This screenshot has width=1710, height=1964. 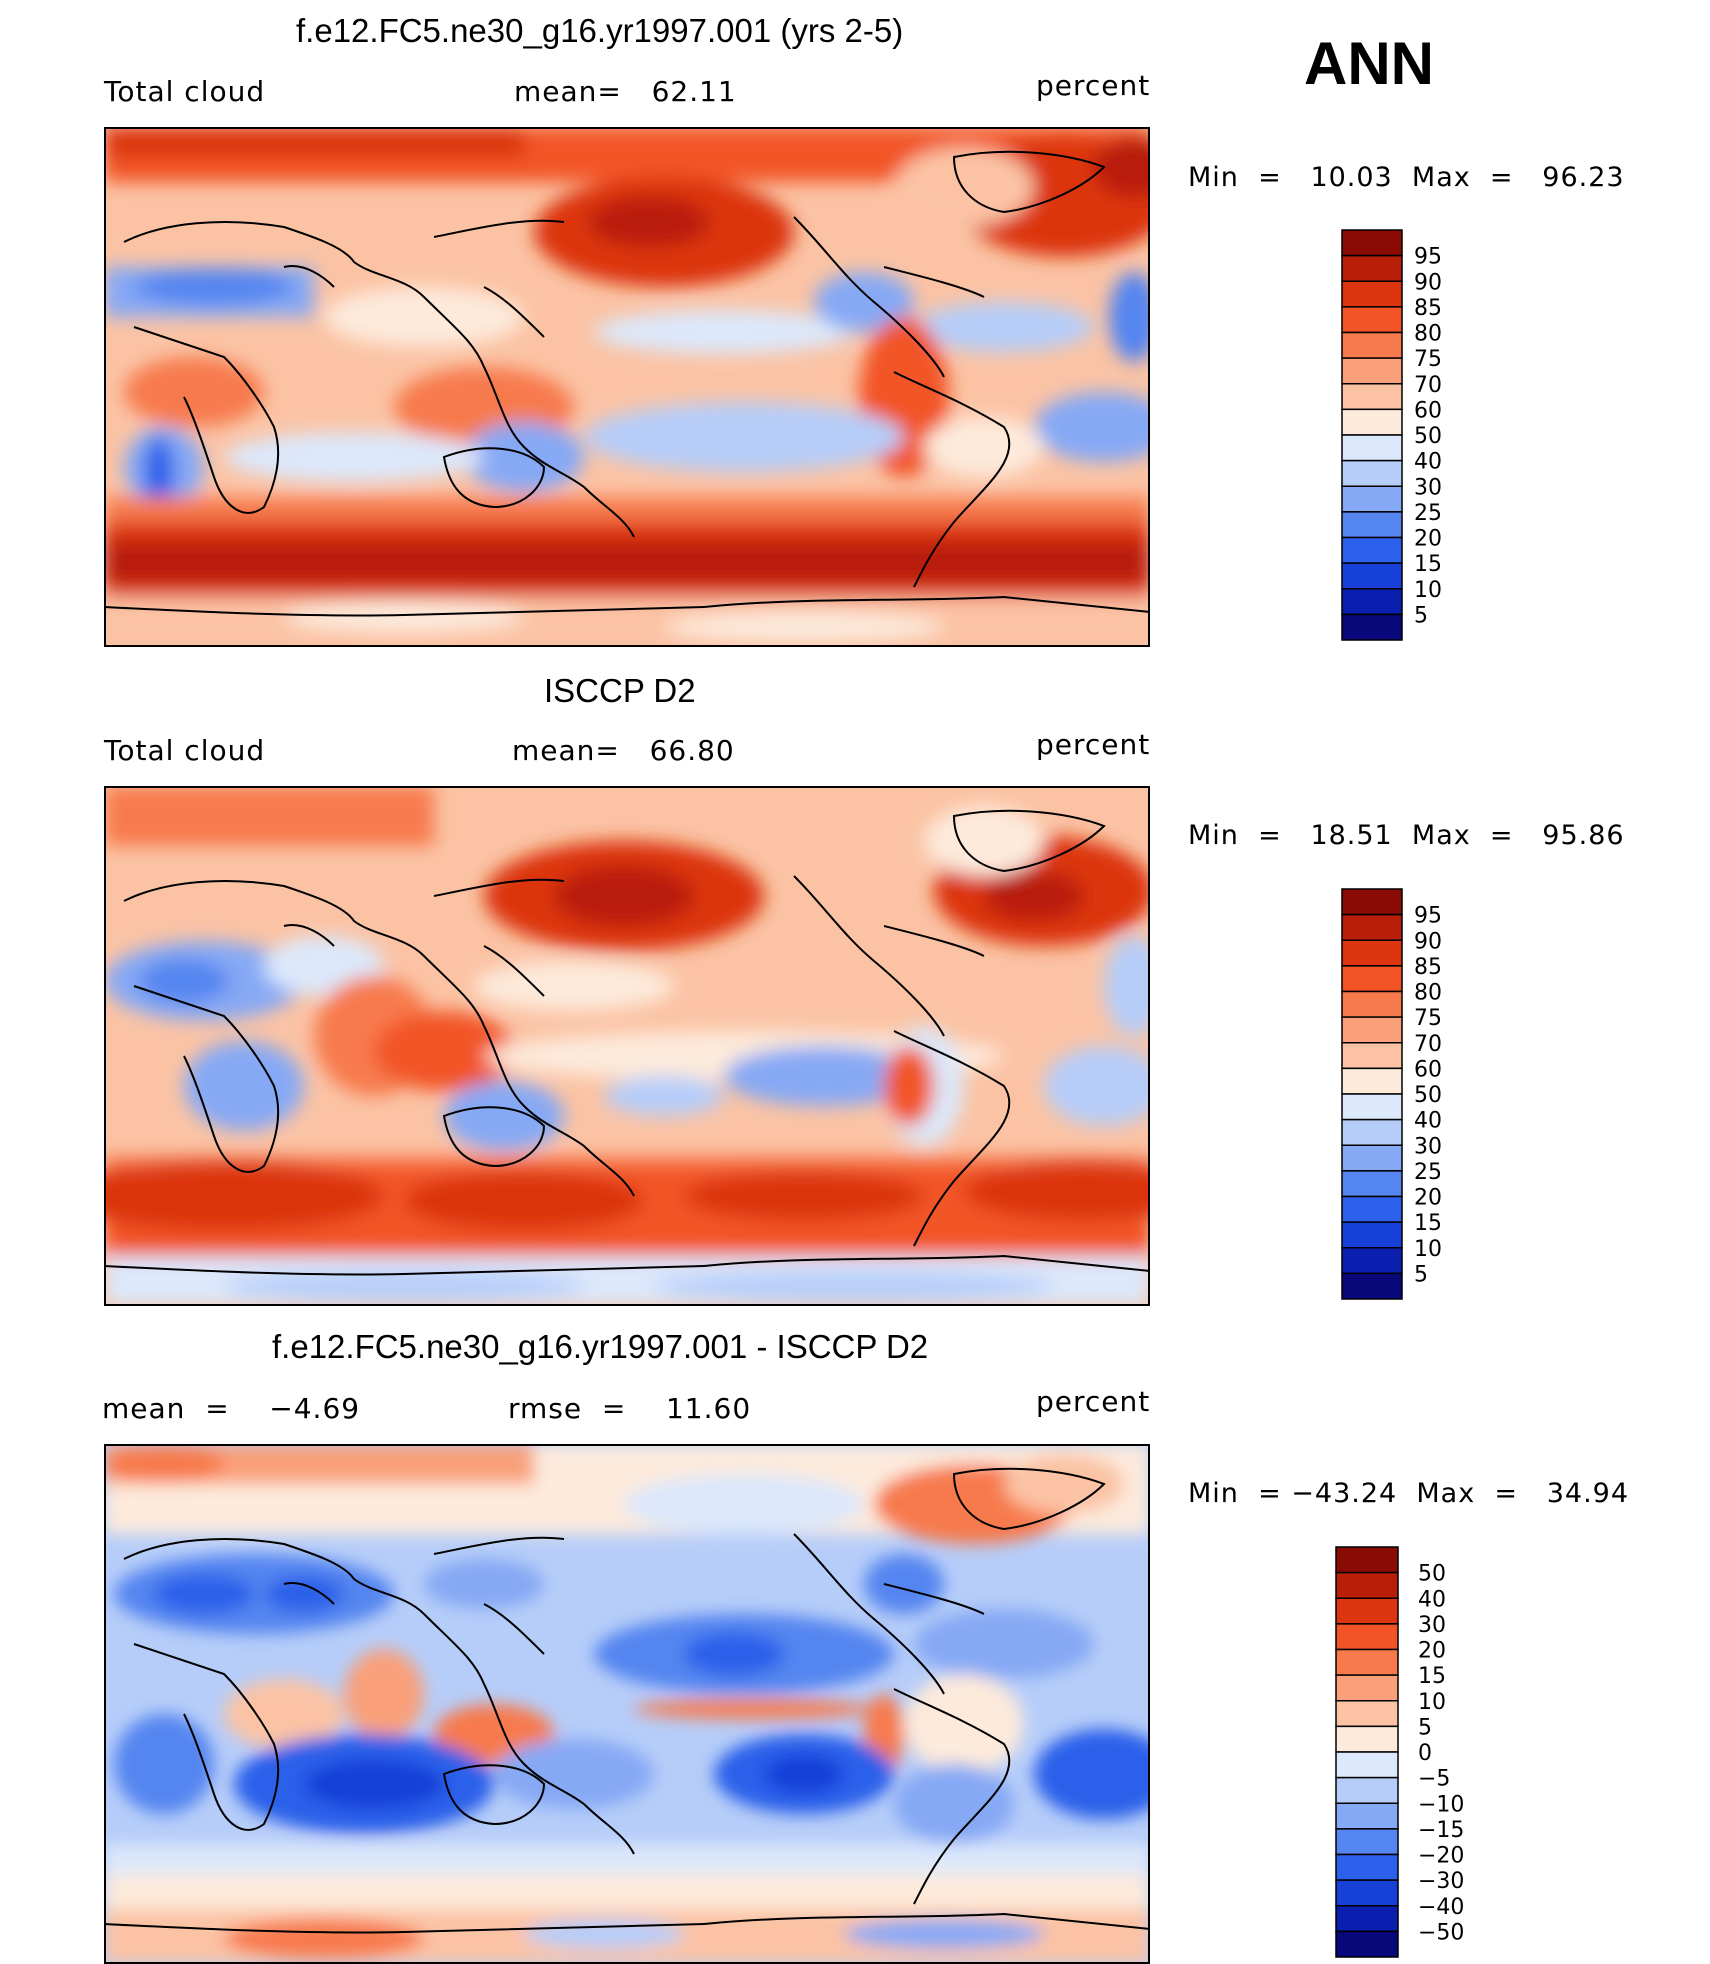 What do you see at coordinates (1428, 1172) in the screenshot?
I see `colorbar-2-tick-label: 25` at bounding box center [1428, 1172].